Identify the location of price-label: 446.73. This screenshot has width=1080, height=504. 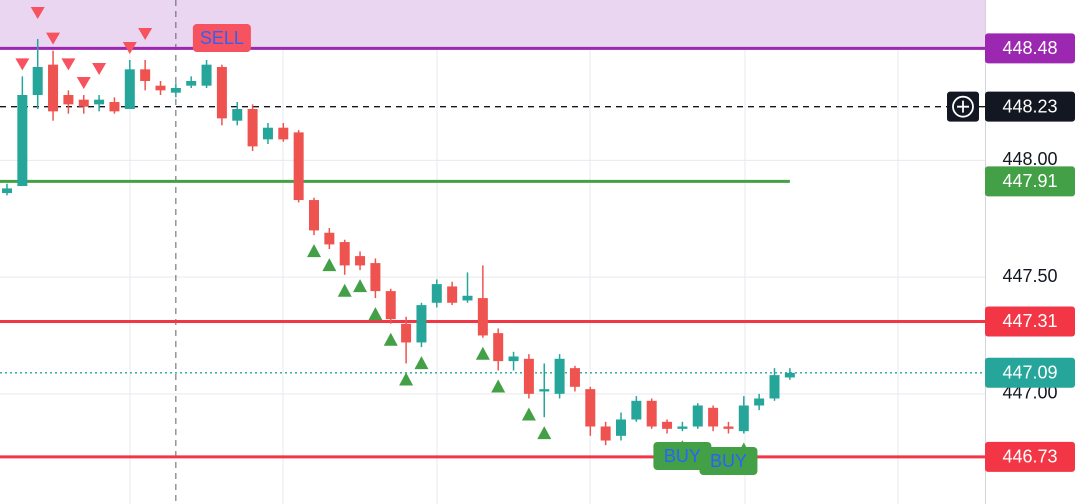
(1029, 457).